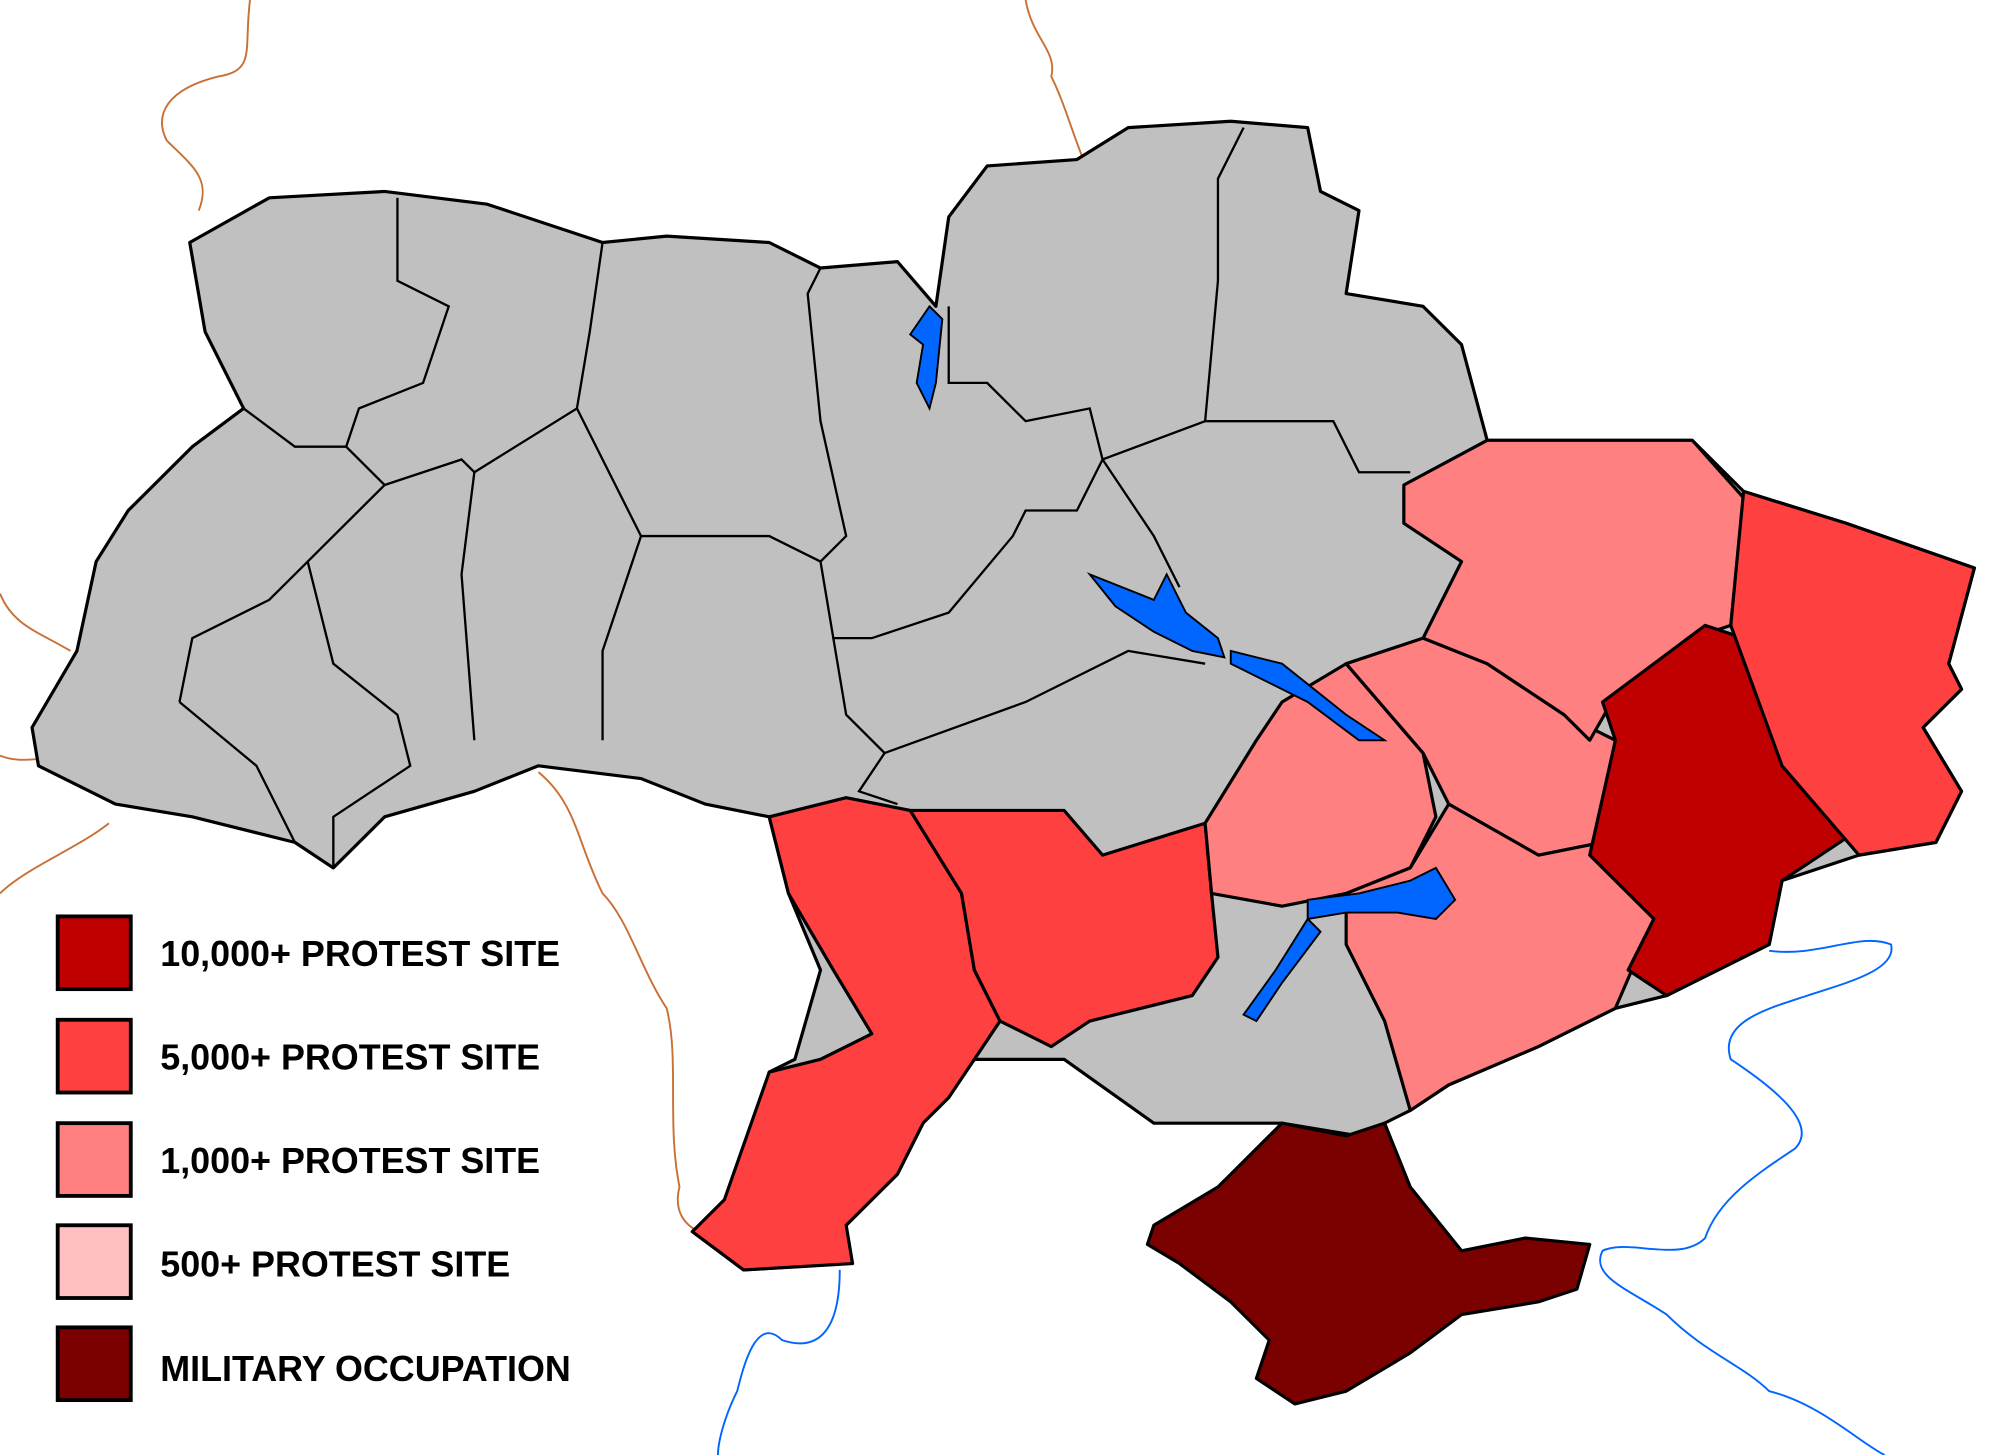 This screenshot has height=1455, width=2000. What do you see at coordinates (1381, 893) in the screenshot?
I see `kakhovka-reservoir` at bounding box center [1381, 893].